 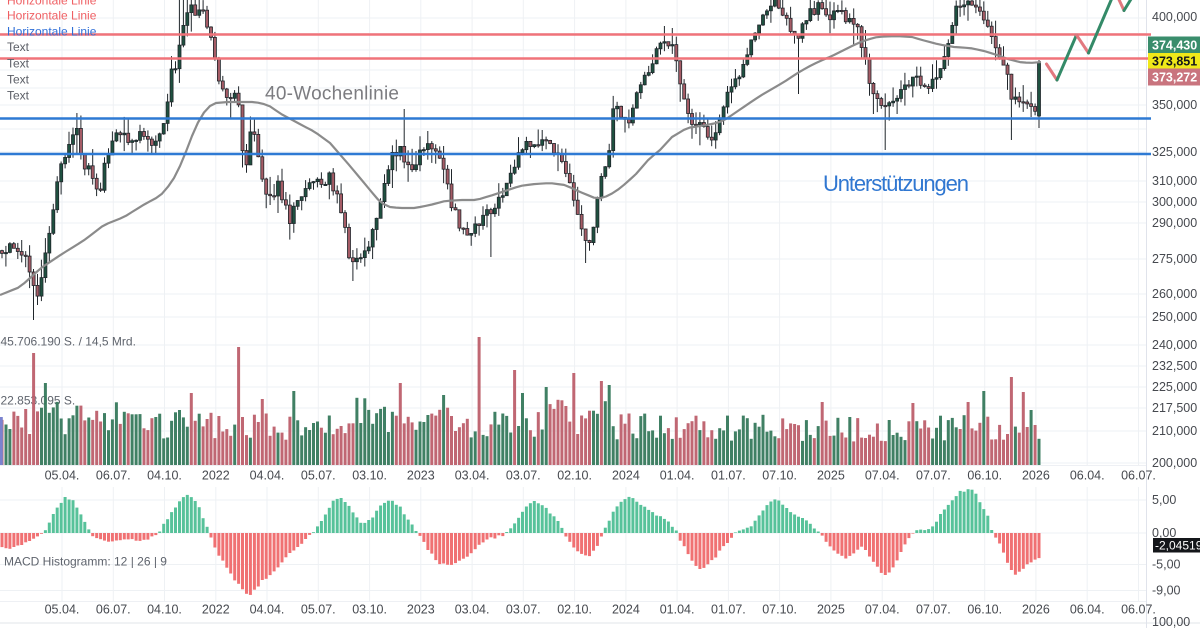 What do you see at coordinates (1174, 463) in the screenshot?
I see `svg-text: 200,000` at bounding box center [1174, 463].